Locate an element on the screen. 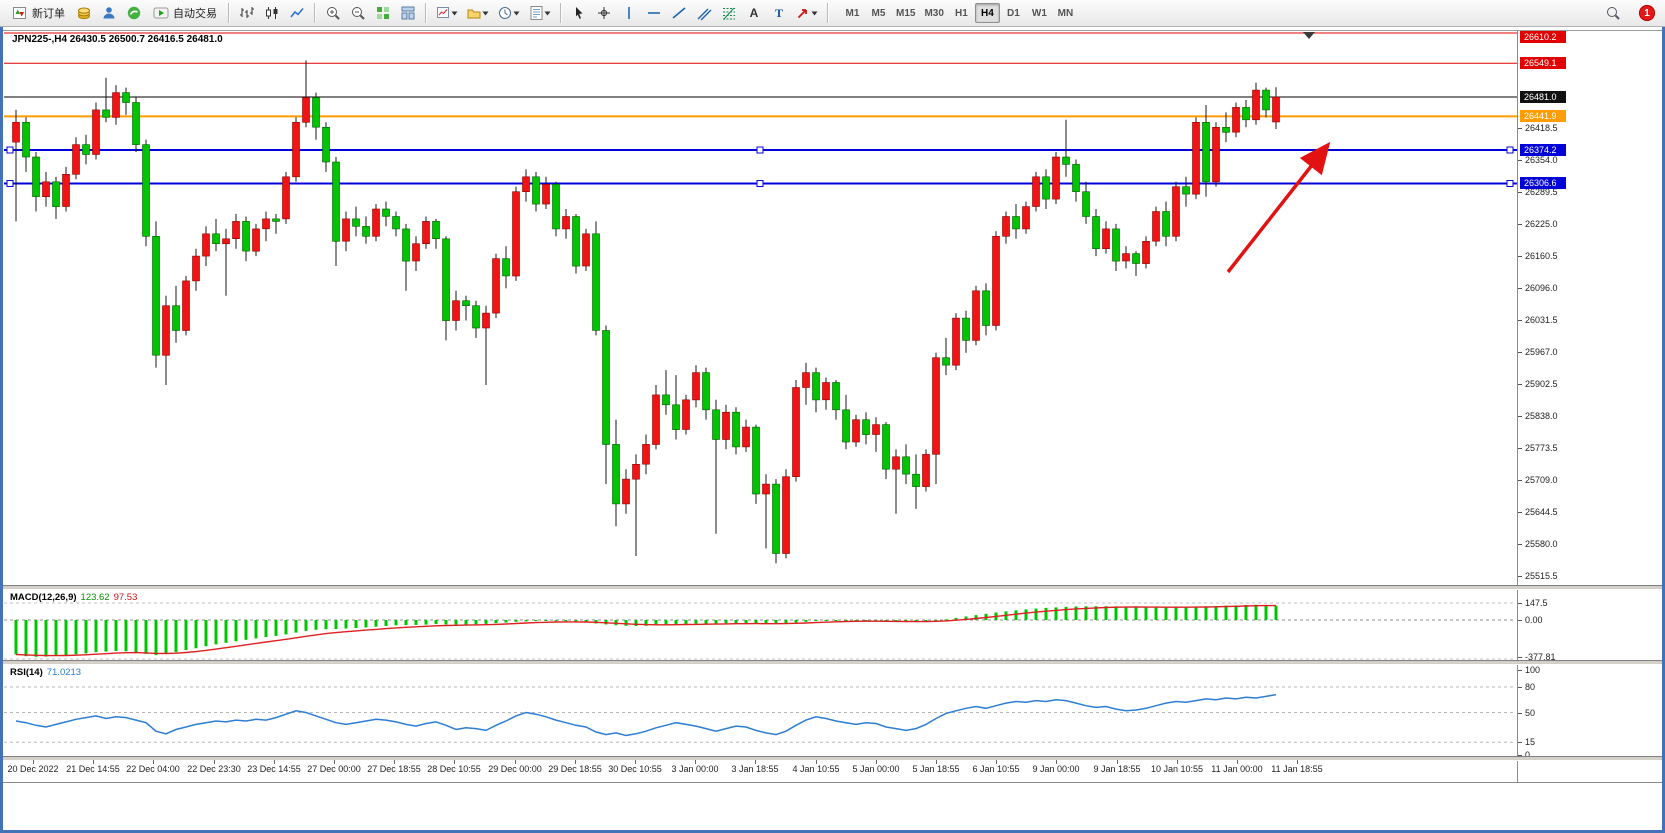 The image size is (1665, 833). search-button is located at coordinates (1613, 13).